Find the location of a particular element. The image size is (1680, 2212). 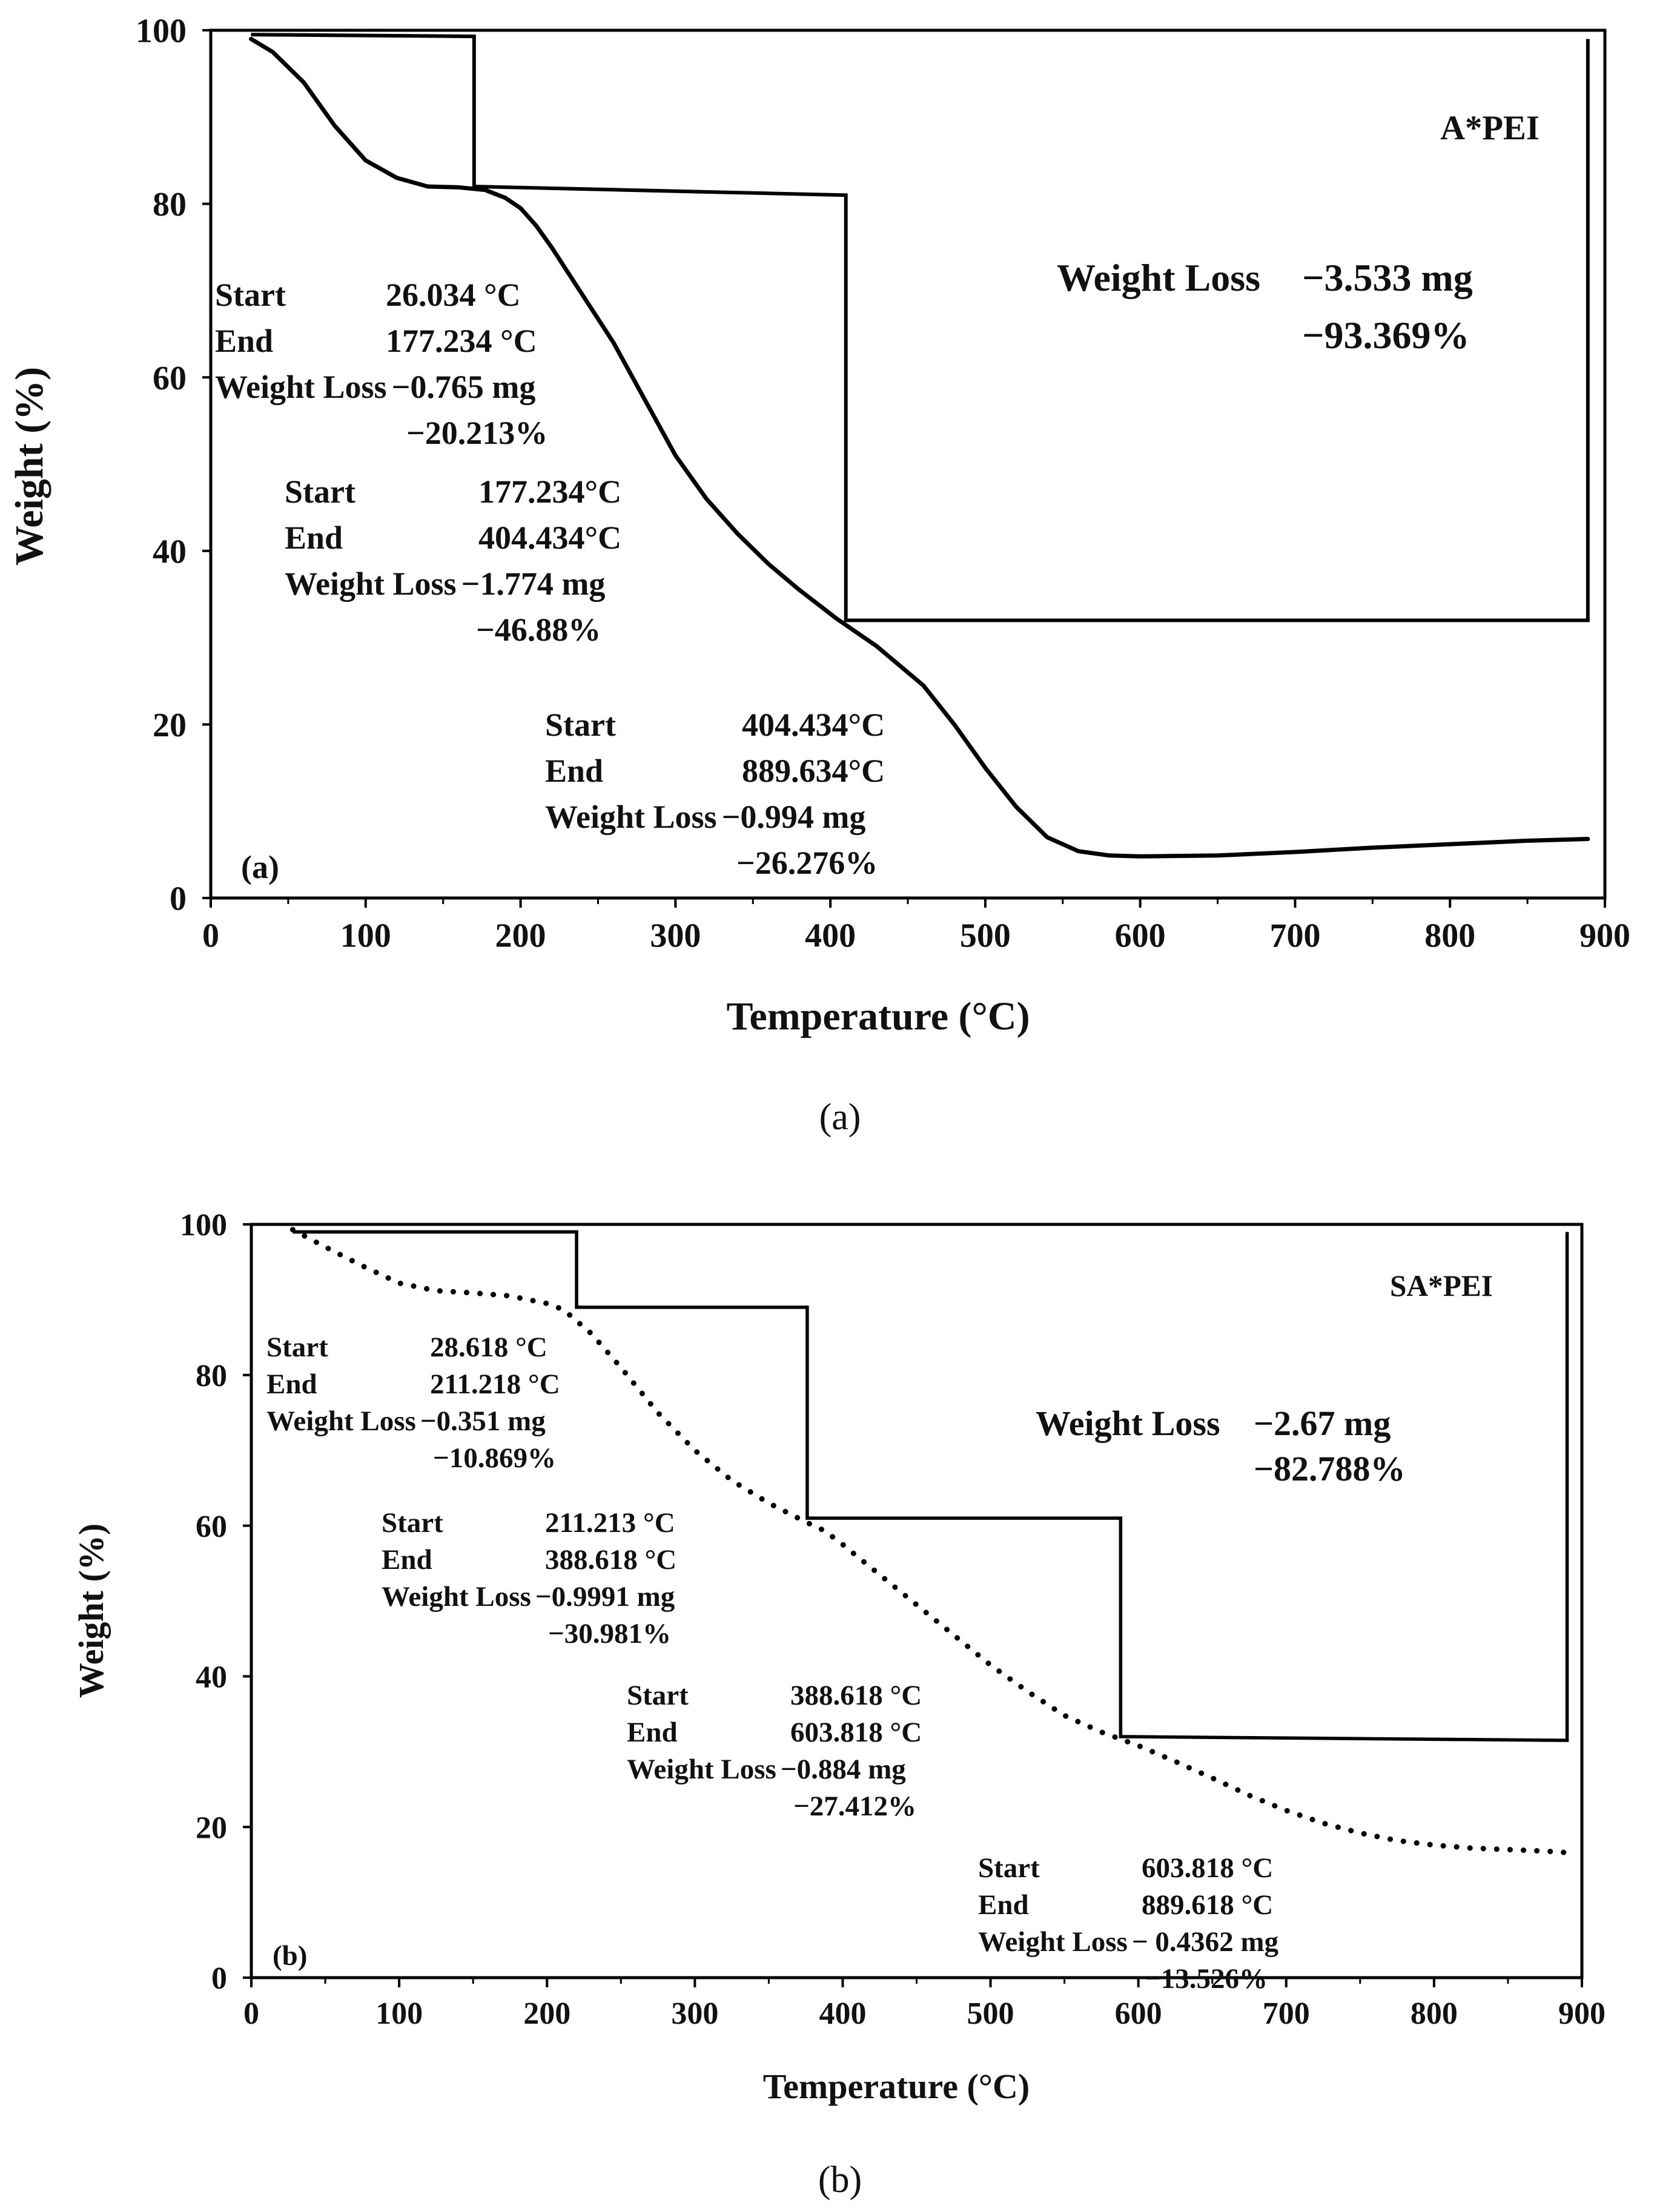

panel-b-x-tick-label: 700 is located at coordinates (1286, 2014).